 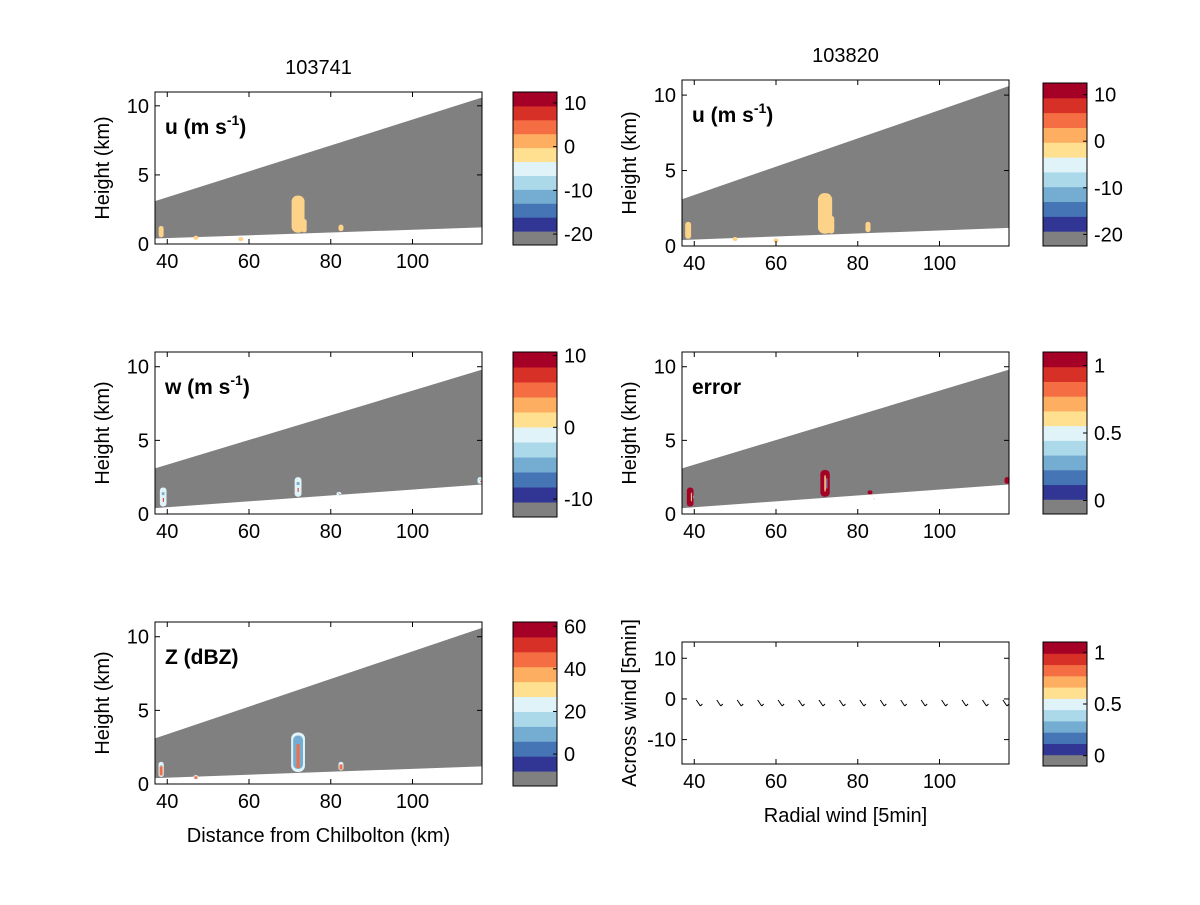 What do you see at coordinates (716, 387) in the screenshot?
I see `panel-label: error` at bounding box center [716, 387].